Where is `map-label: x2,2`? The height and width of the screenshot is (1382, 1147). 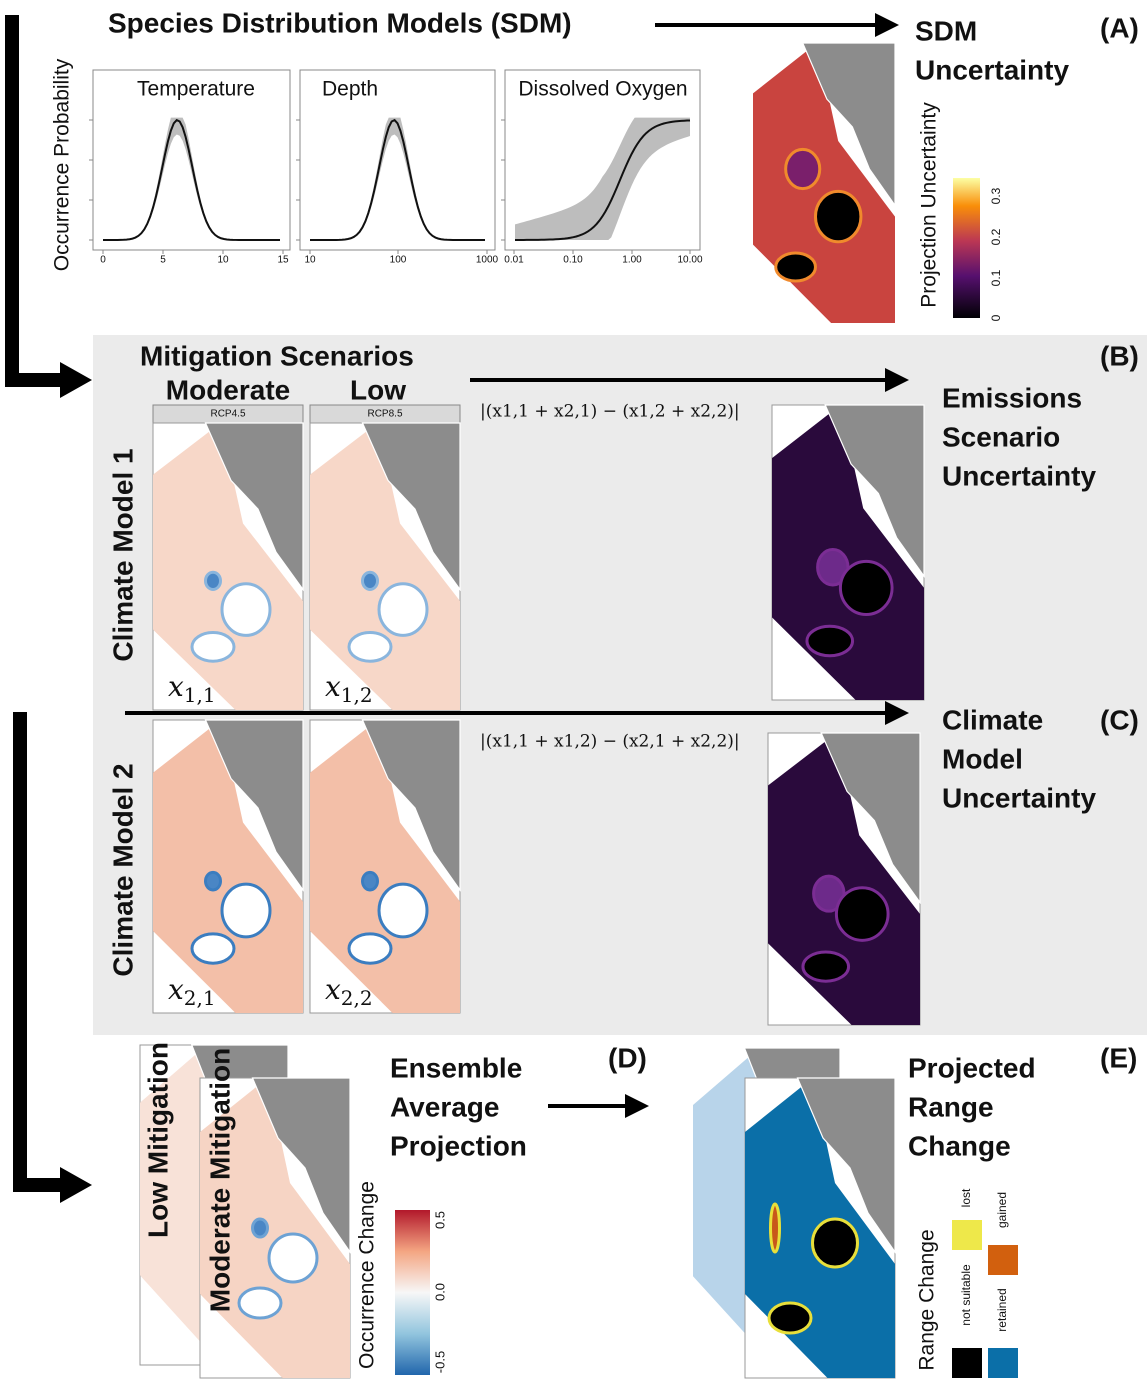 map-label: x2,2 is located at coordinates (349, 991).